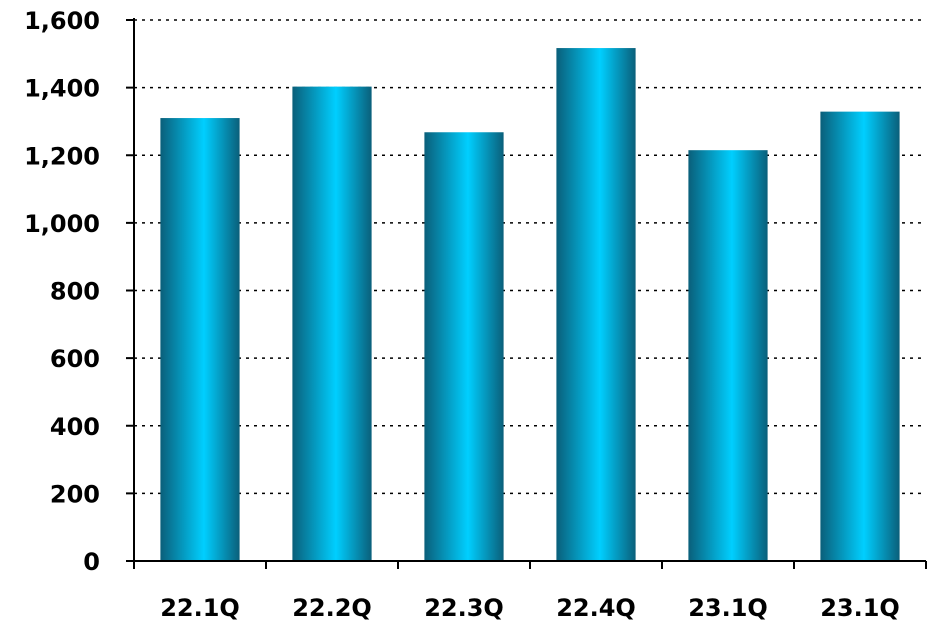 The height and width of the screenshot is (620, 933). Describe the element at coordinates (62, 21) in the screenshot. I see `y-tick-label: 1,600` at that location.